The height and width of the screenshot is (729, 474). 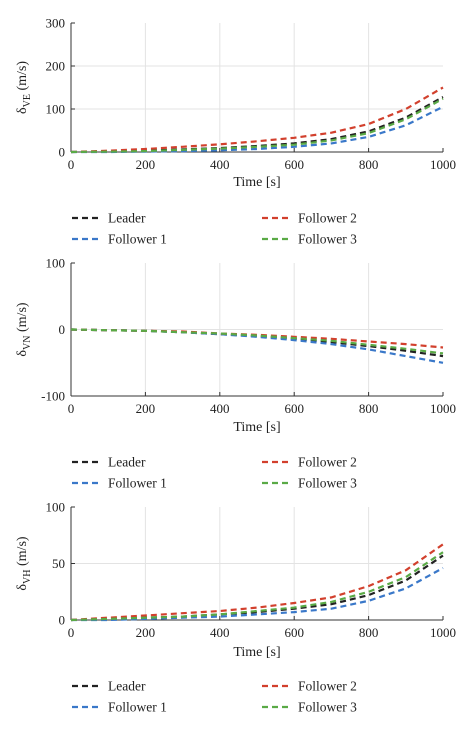 I want to click on y-tick-label: 300, so click(x=56, y=23).